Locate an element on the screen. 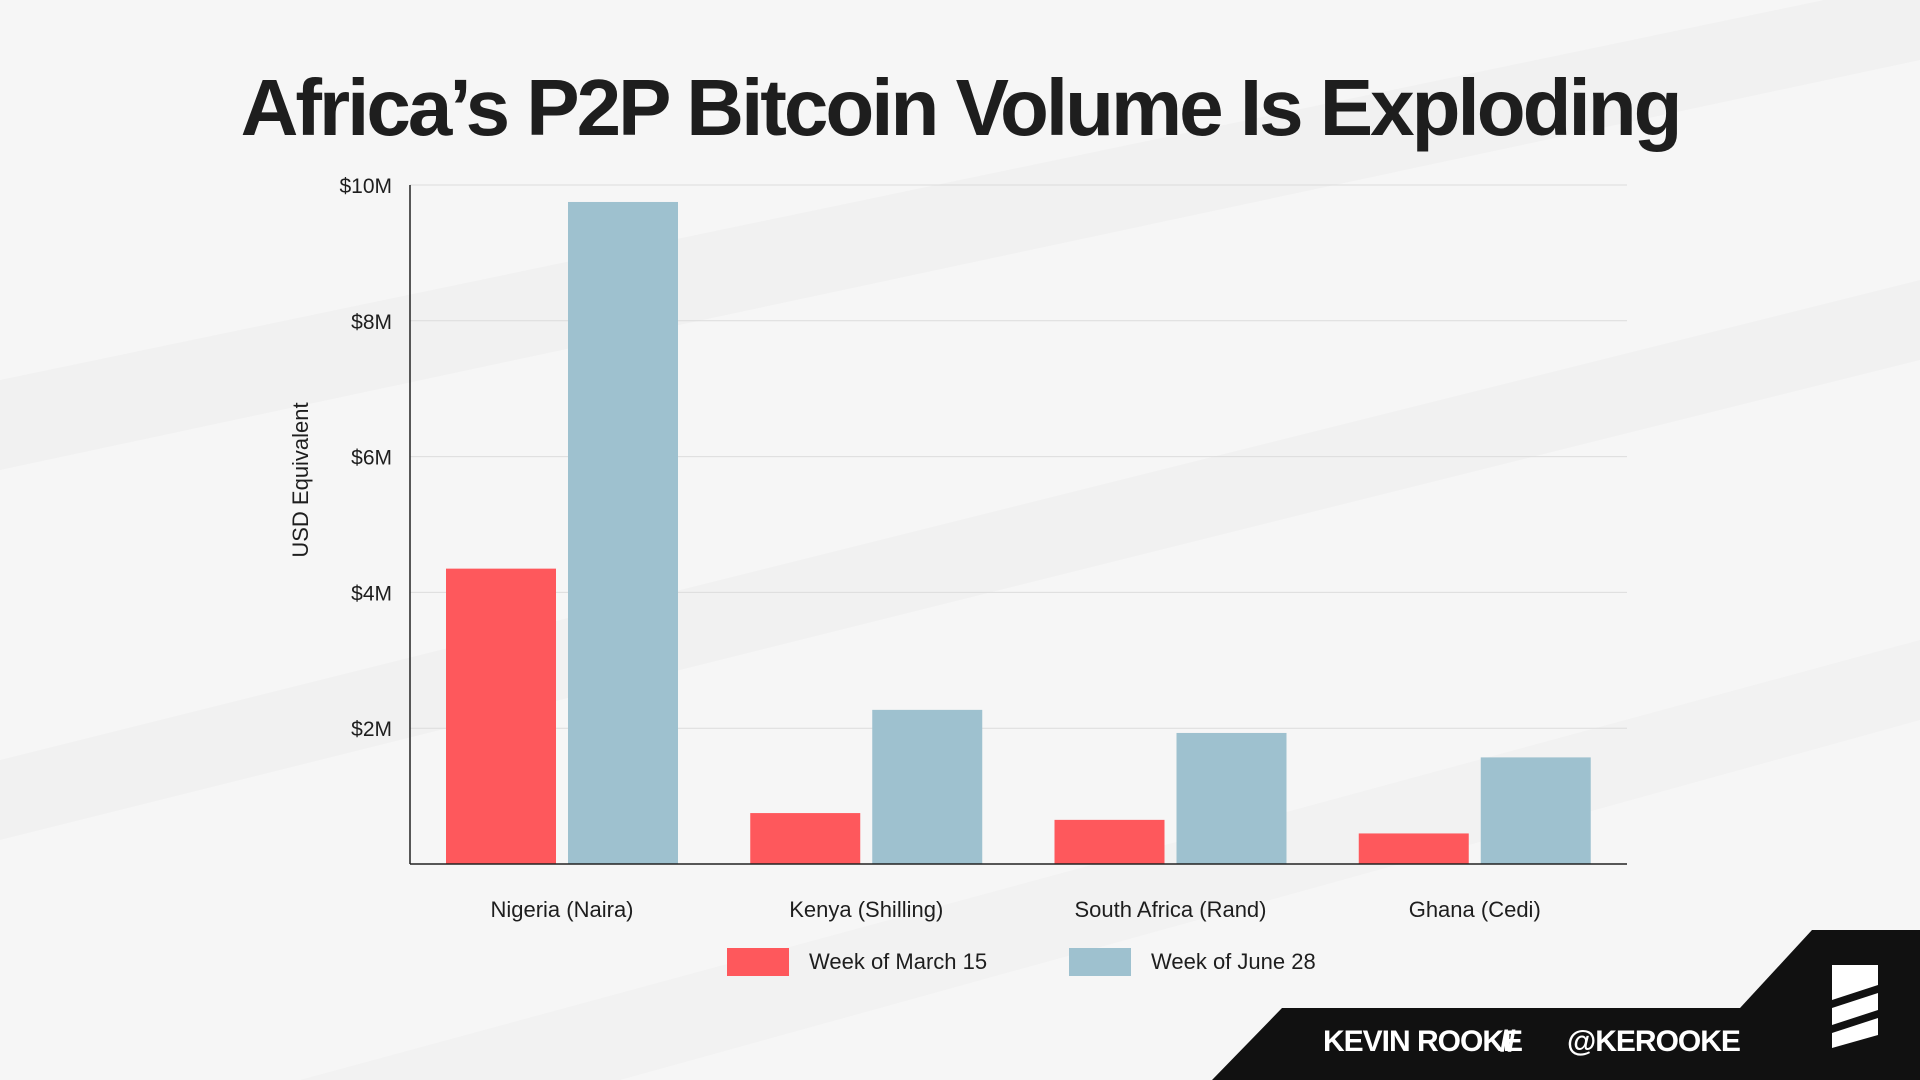 Image resolution: width=1920 pixels, height=1080 pixels. legend-label-march: Week of March 15 is located at coordinates (898, 961).